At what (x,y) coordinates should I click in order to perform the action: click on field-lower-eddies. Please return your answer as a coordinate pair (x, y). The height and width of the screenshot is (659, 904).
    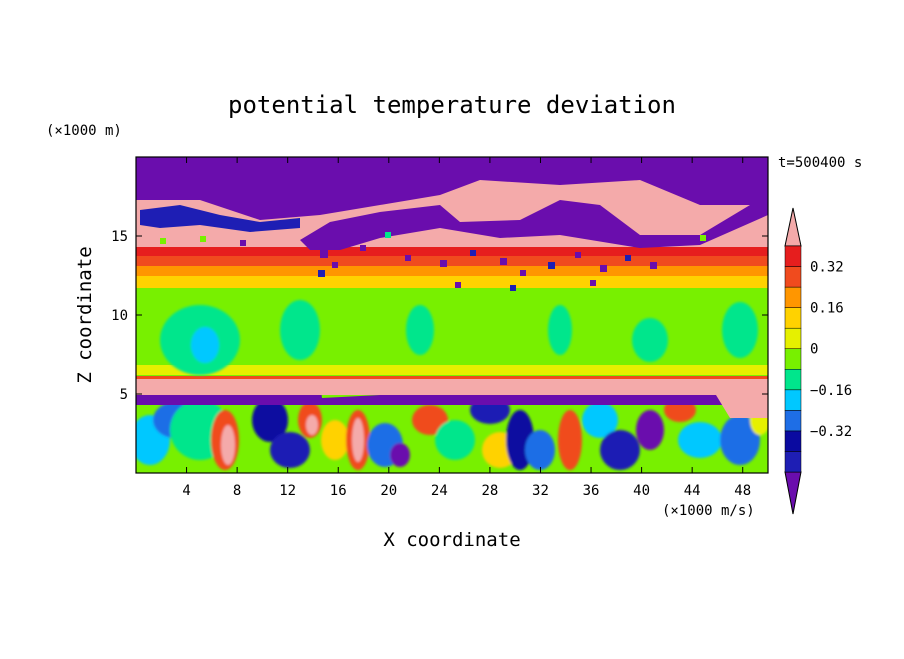
    Looking at the image, I should click on (452, 433).